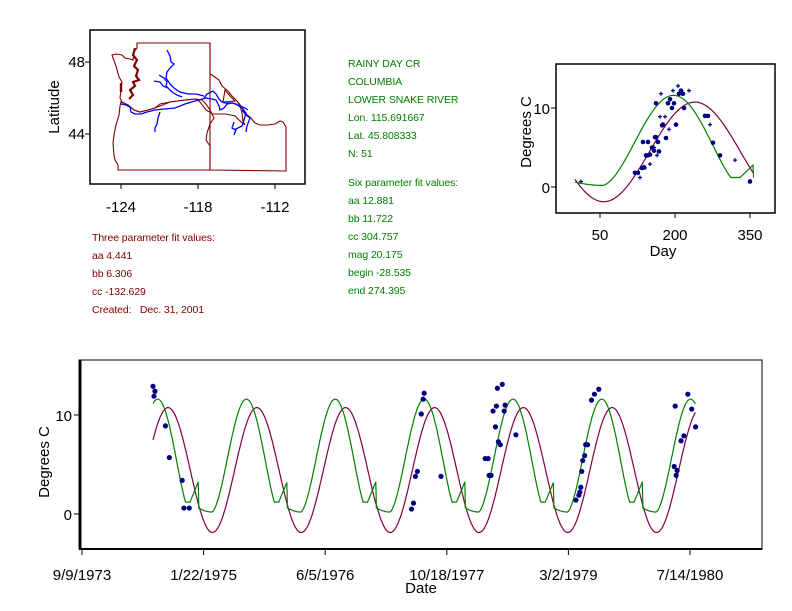  Describe the element at coordinates (225, 113) in the screenshot. I see `snake-river` at that location.